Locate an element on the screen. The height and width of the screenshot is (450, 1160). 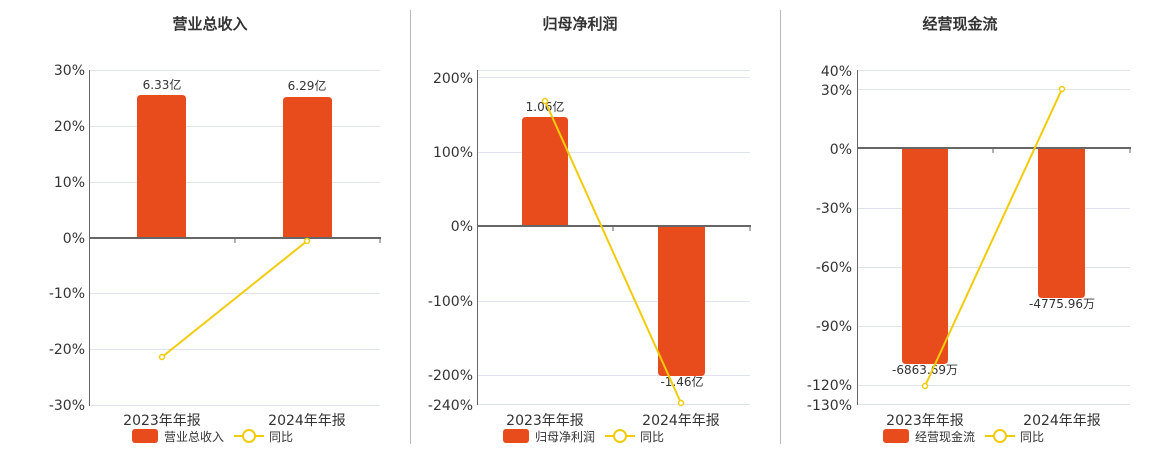
legend-bar-label: 营业总收入 is located at coordinates (194, 436).